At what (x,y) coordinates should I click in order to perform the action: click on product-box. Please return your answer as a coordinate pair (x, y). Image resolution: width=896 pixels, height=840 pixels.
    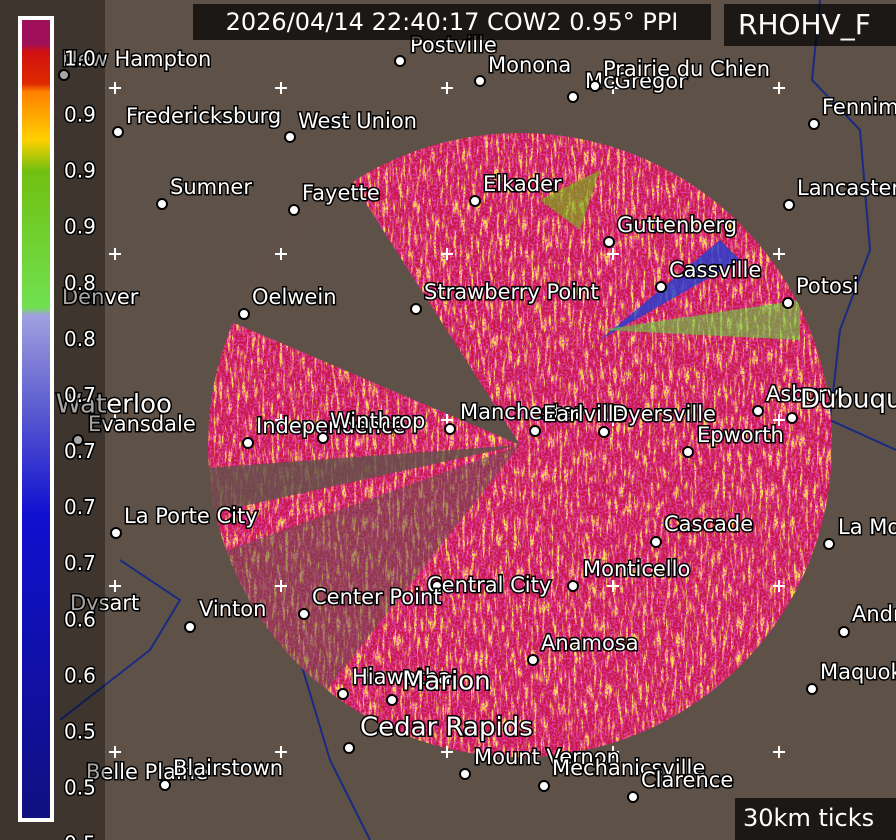
    Looking at the image, I should click on (810, 25).